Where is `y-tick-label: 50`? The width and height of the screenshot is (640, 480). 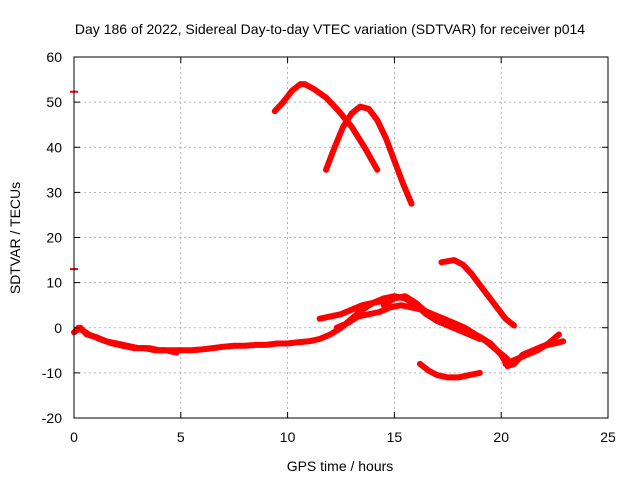 y-tick-label: 50 is located at coordinates (54, 102).